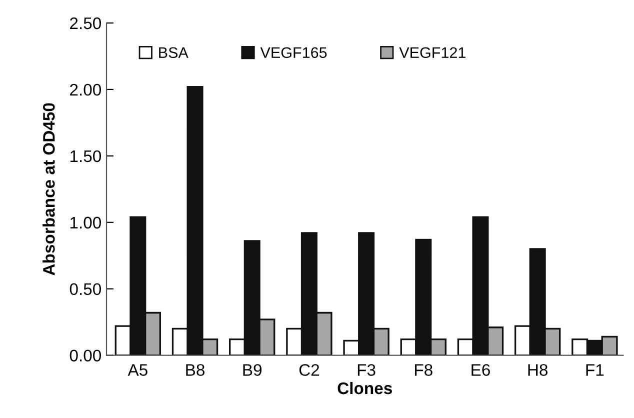 Image resolution: width=634 pixels, height=418 pixels. Describe the element at coordinates (173, 52) in the screenshot. I see `legend-label: BSA` at that location.